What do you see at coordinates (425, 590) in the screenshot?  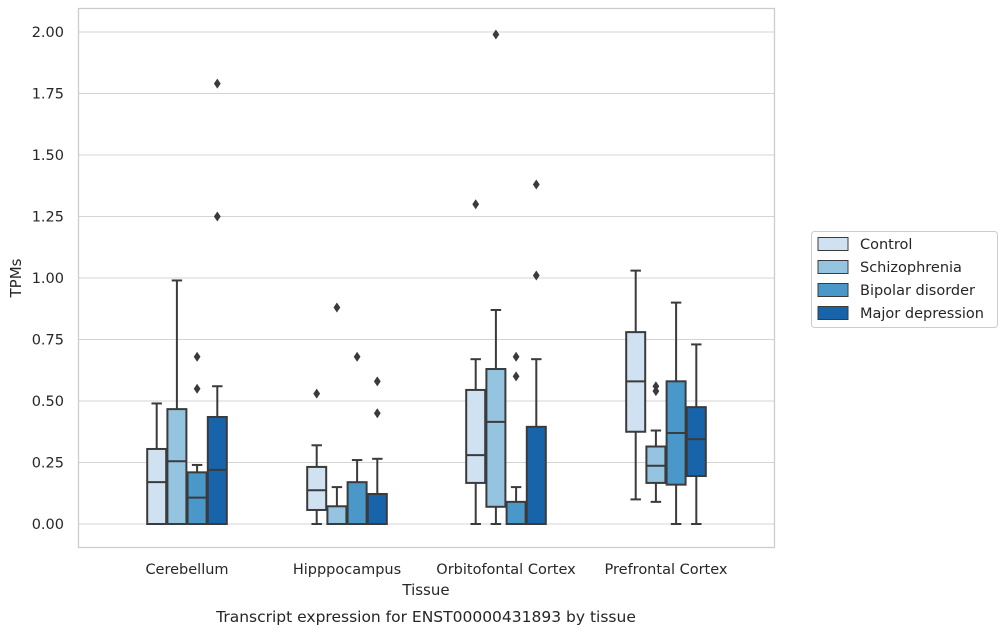 I see `x-axis-label: Tissue` at bounding box center [425, 590].